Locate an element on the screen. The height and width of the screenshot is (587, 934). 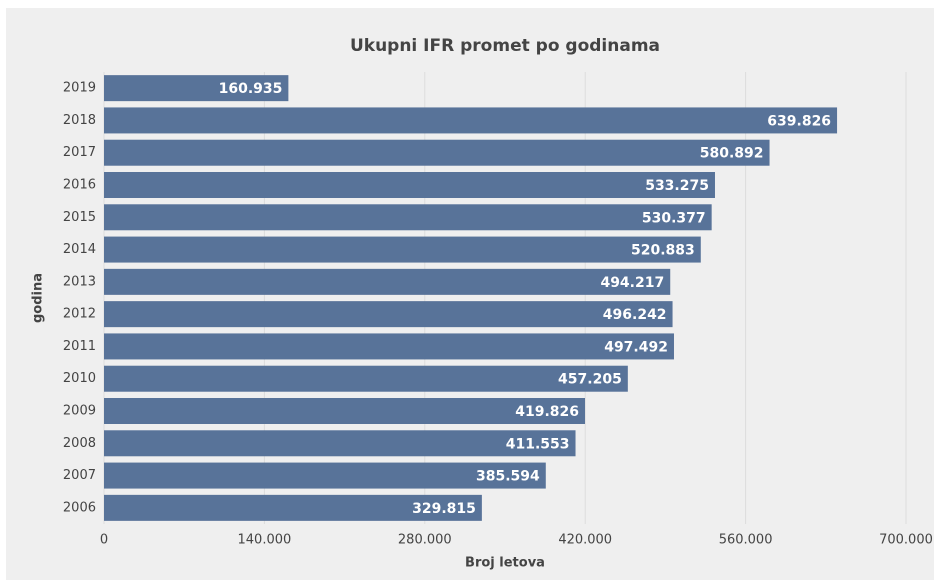
x-tick-label: 140.000 is located at coordinates (265, 540).